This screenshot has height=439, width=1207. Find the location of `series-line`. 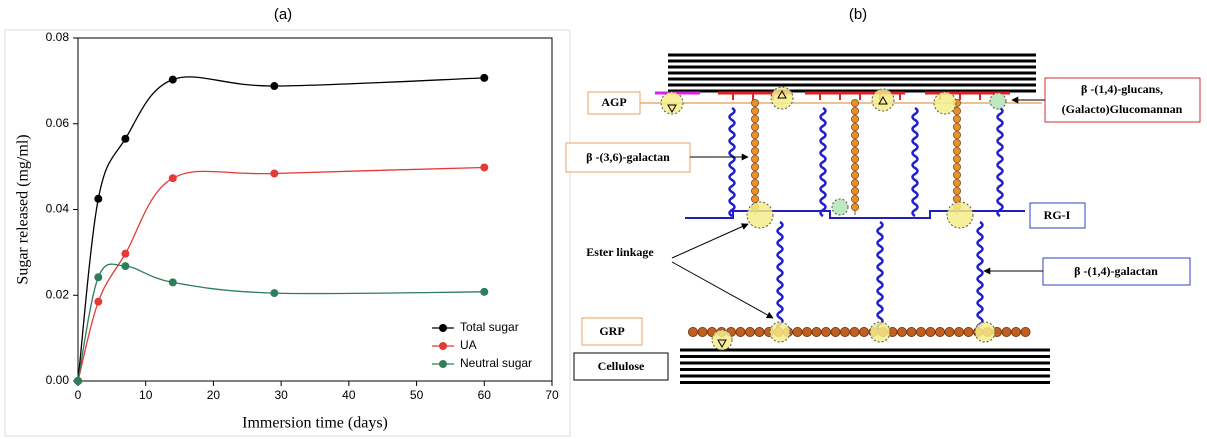

series-line is located at coordinates (281, 322).